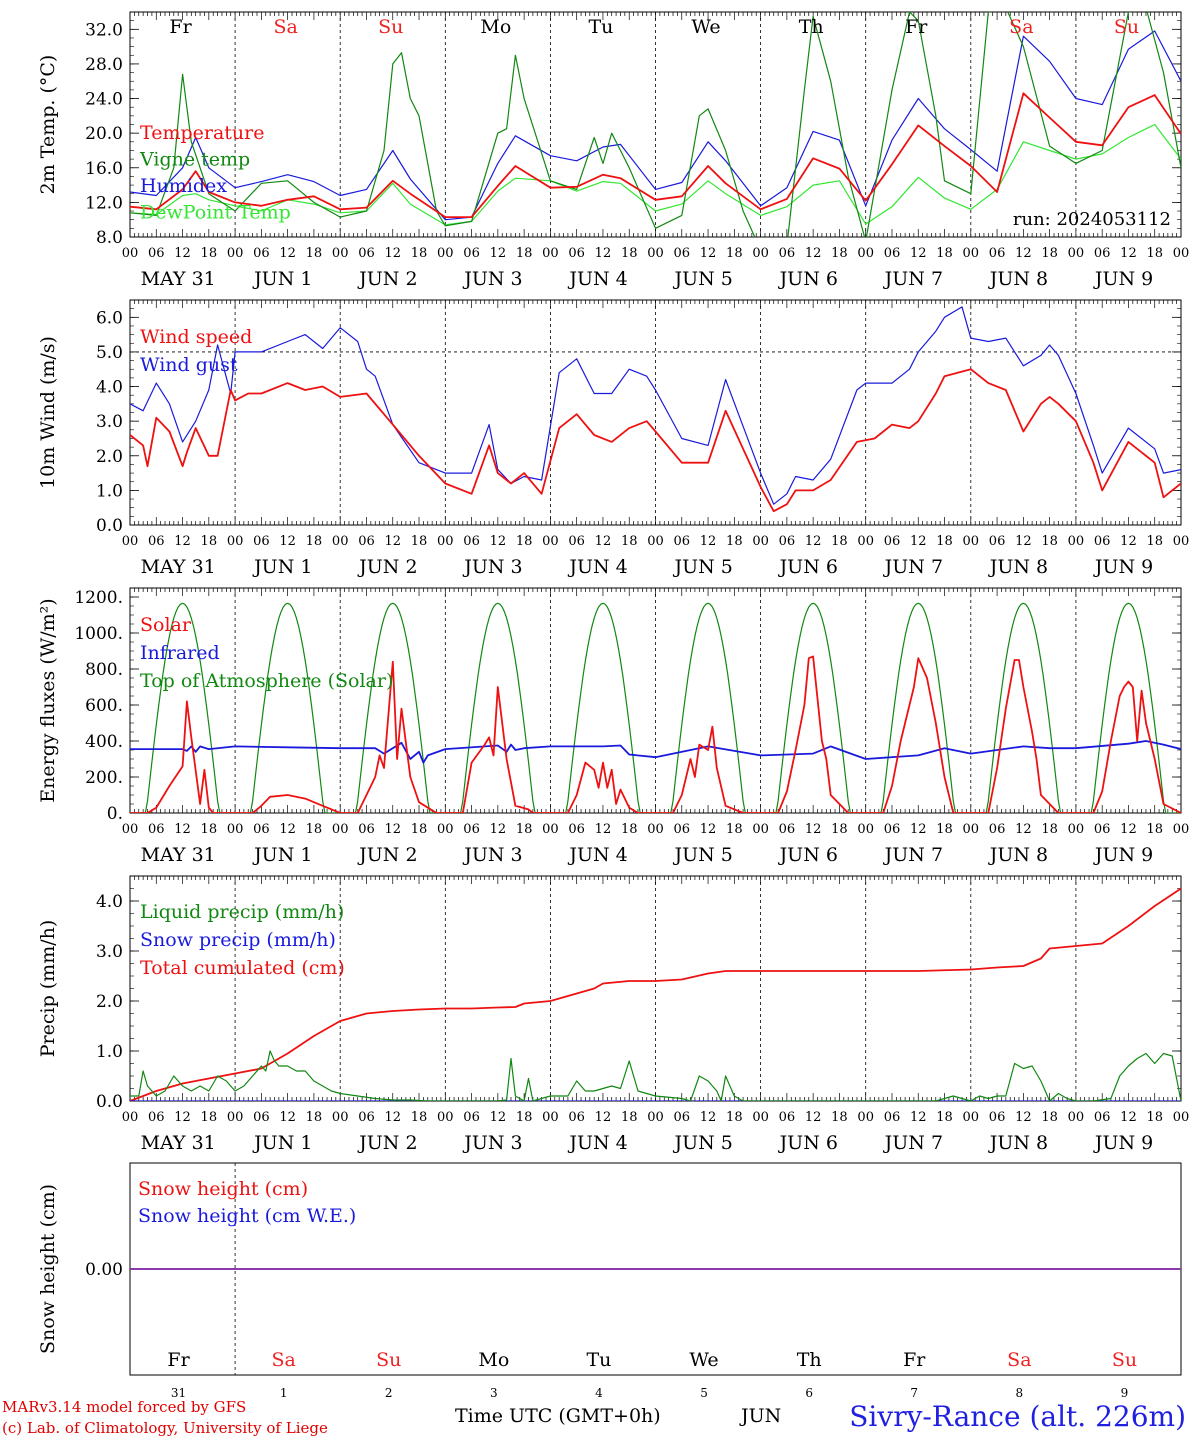 Image resolution: width=1194 pixels, height=1440 pixels. Describe the element at coordinates (48, 700) in the screenshot. I see `y-axis-label: Energy fluxes (W/m²)` at that location.